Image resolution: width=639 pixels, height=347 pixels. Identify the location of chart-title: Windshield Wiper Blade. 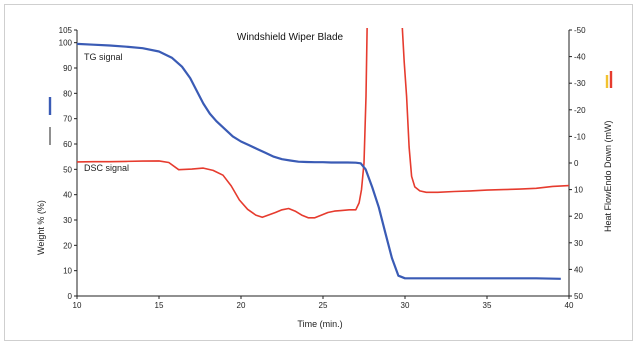
(290, 37).